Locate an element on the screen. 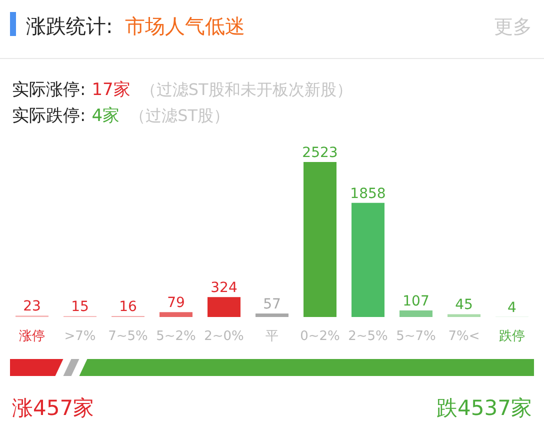  x-tick-label: 涨停 is located at coordinates (32, 336).